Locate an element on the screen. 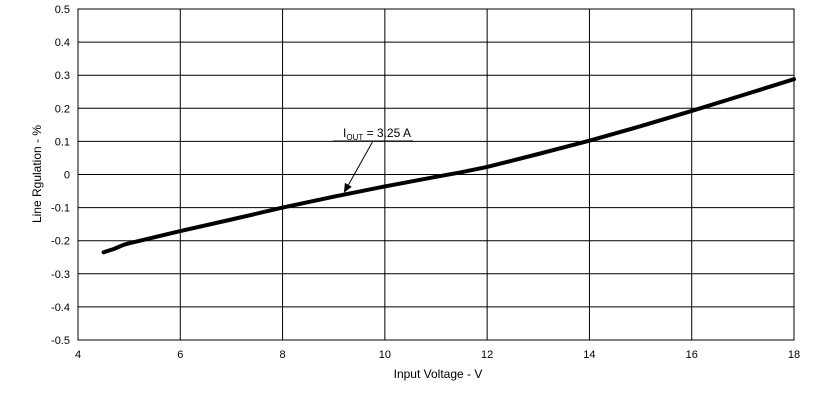 This screenshot has height=401, width=827. annotation-arrow is located at coordinates (360, 163).